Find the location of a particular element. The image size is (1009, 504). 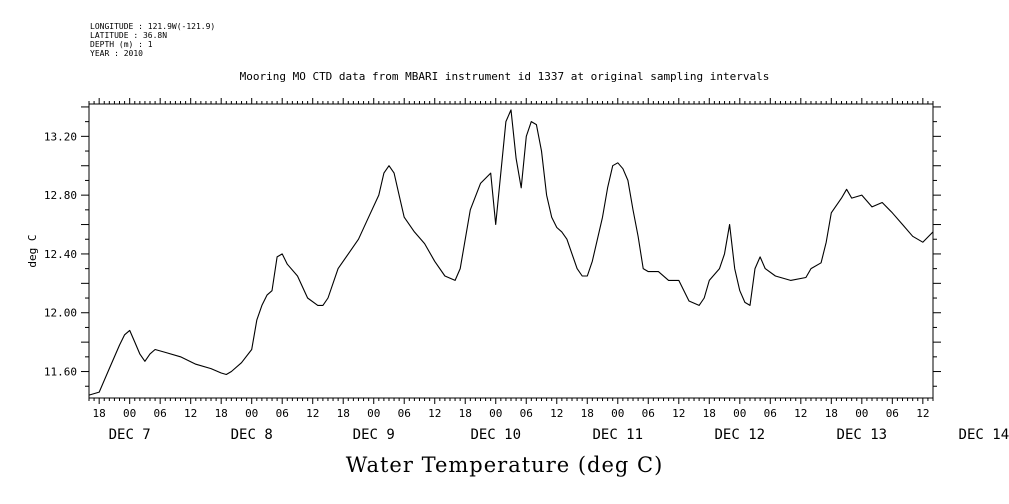

y-tick-label: 12.00 is located at coordinates (60, 313).